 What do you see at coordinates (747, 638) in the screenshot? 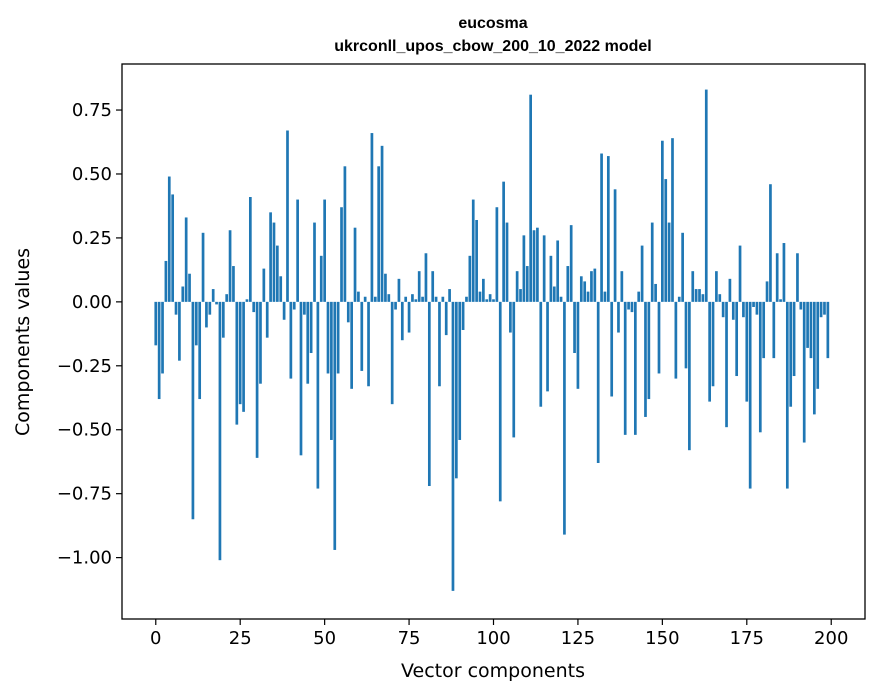
I see `x-tick-label: 175` at bounding box center [747, 638].